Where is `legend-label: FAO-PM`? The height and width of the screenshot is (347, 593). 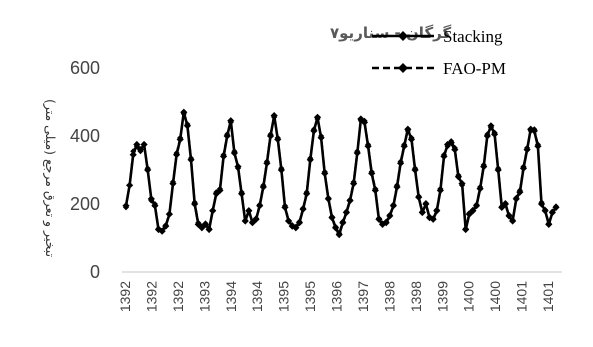 legend-label: FAO-PM is located at coordinates (474, 68).